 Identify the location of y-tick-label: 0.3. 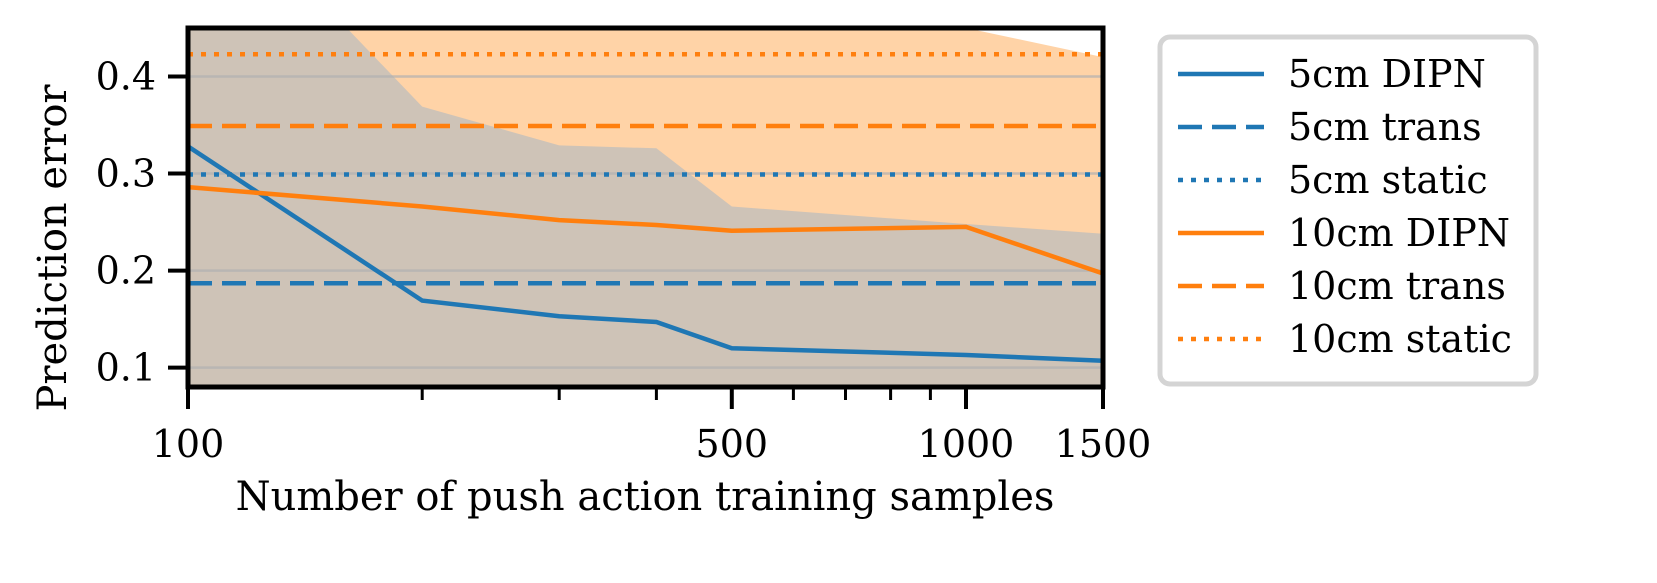
(126, 174).